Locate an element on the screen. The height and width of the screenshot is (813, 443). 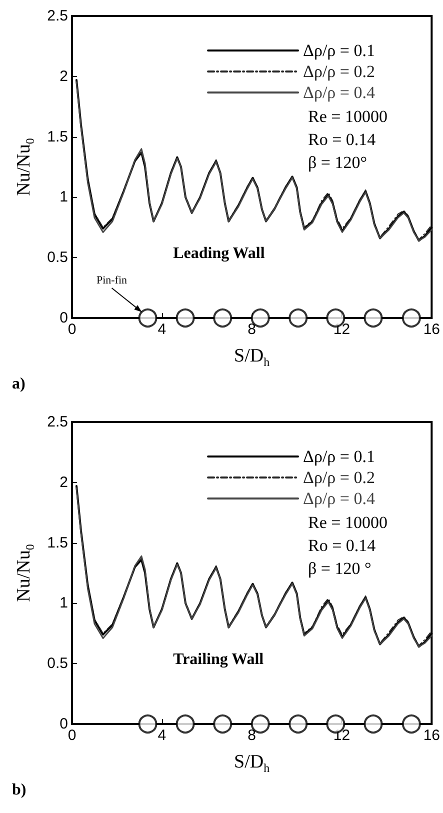
annotation: Pin-fin is located at coordinates (112, 280).